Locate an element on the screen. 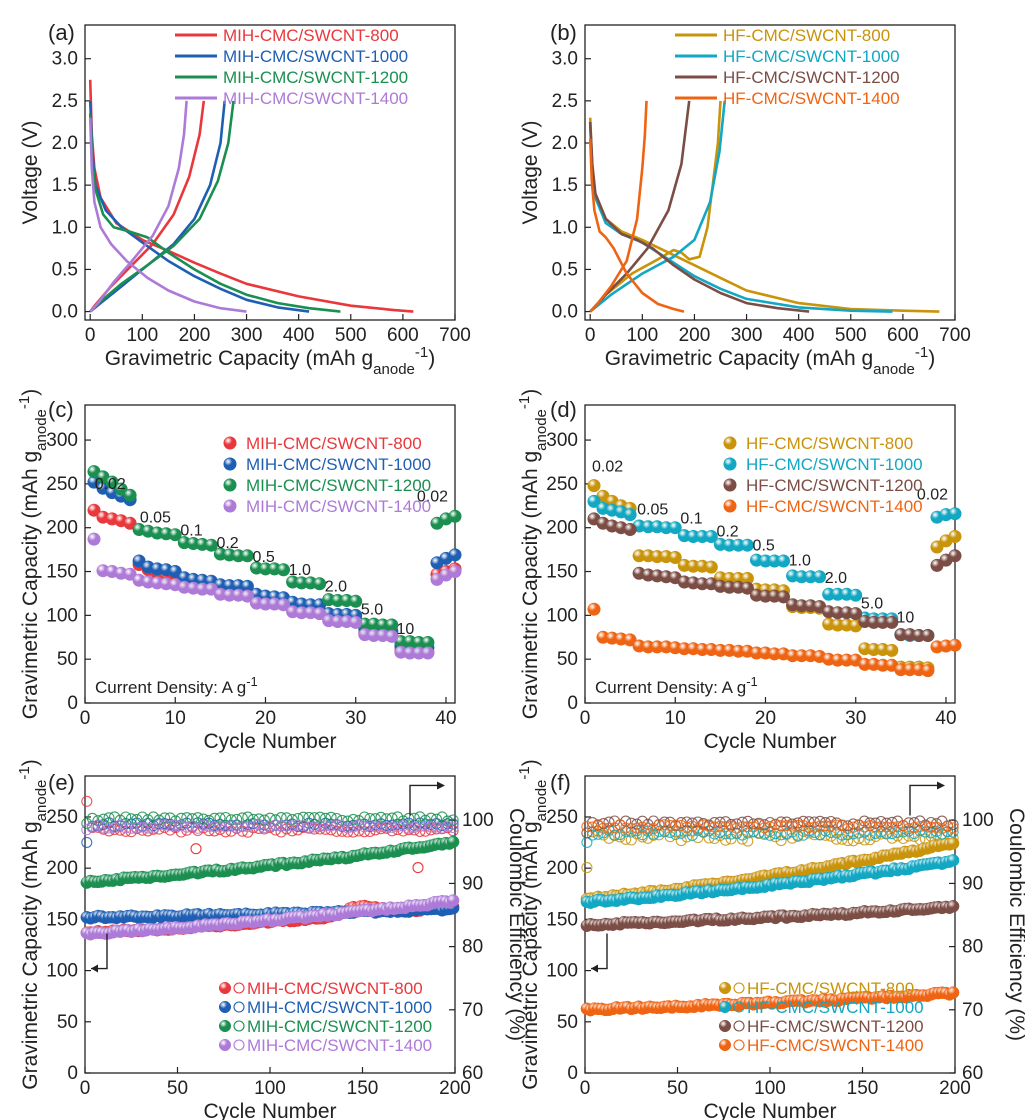 Image resolution: width=1025 pixels, height=1120 pixels. y-tick-label: 1.0 is located at coordinates (565, 227).